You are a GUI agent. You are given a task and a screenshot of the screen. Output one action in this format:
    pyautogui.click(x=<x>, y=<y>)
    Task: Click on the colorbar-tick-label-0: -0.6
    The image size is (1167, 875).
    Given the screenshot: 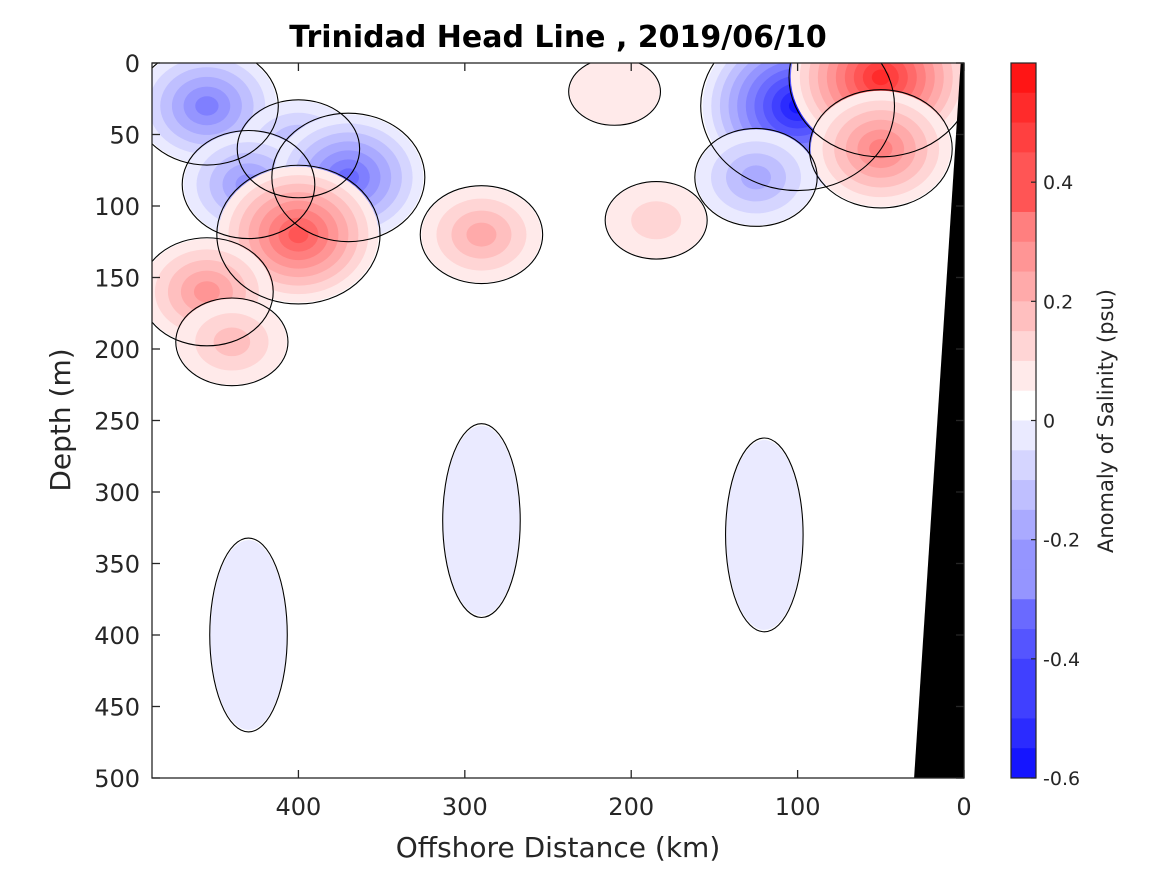 What is the action you would take?
    pyautogui.click(x=1061, y=779)
    